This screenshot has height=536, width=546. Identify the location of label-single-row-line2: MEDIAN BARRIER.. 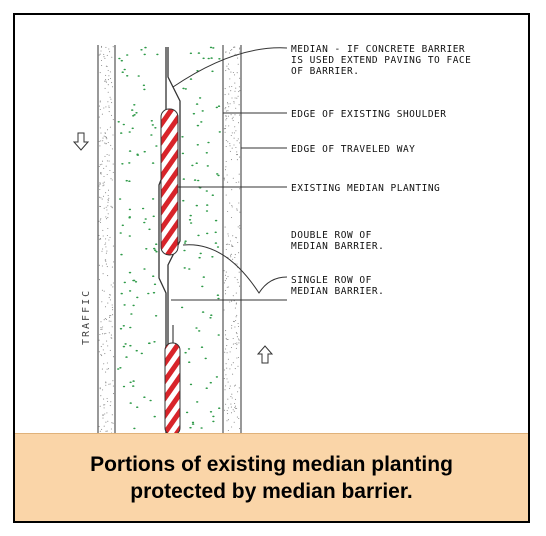
(337, 291).